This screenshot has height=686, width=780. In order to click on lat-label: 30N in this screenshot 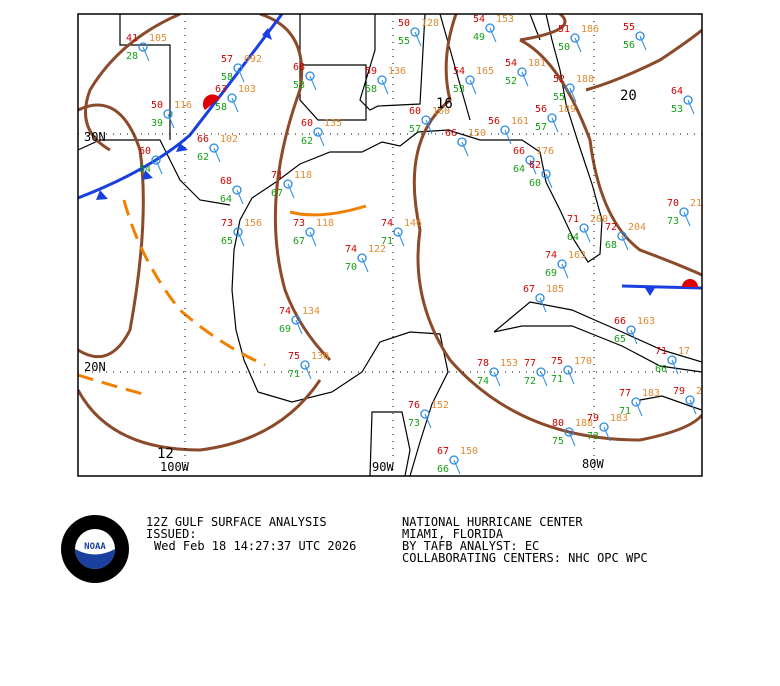, I will do `click(95, 137)`.